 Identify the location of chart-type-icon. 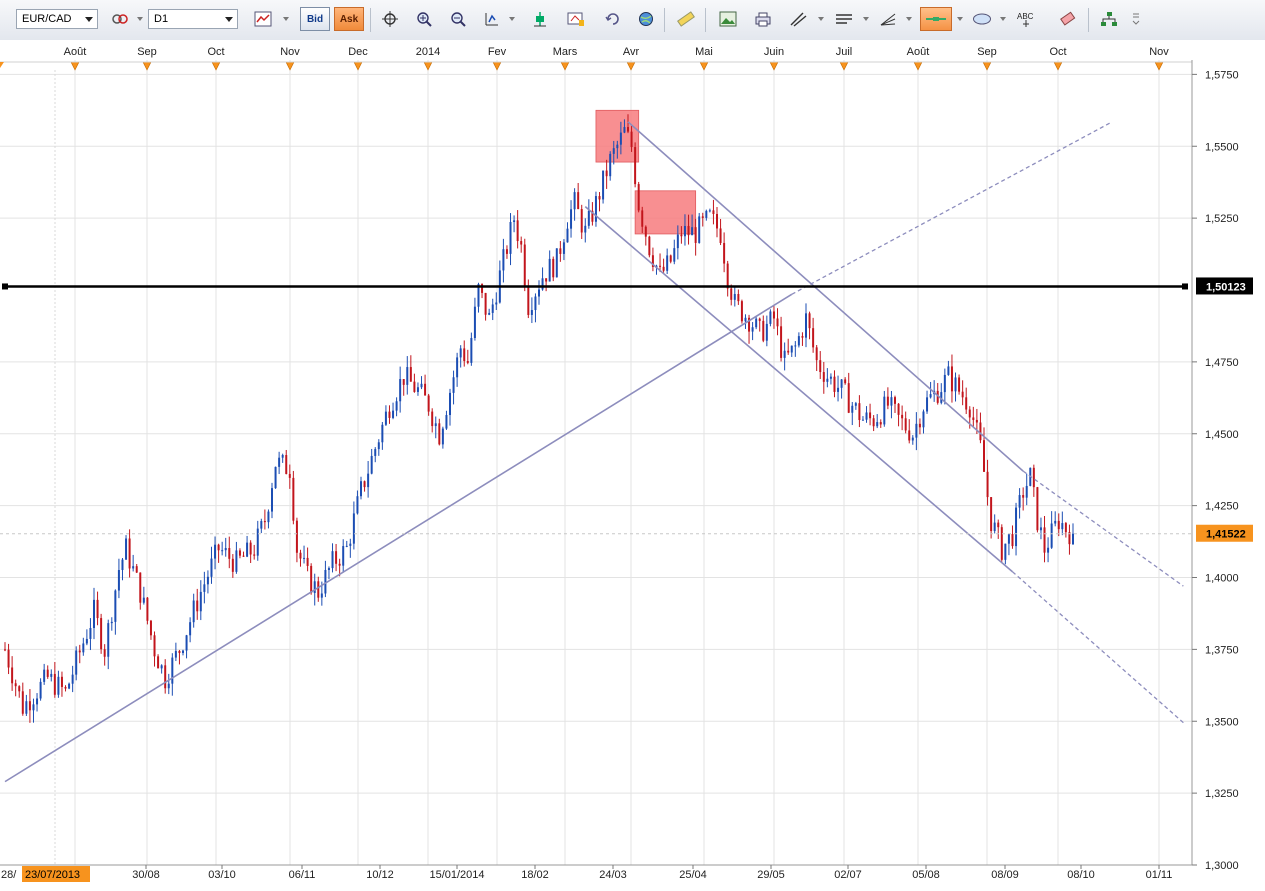
(263, 19).